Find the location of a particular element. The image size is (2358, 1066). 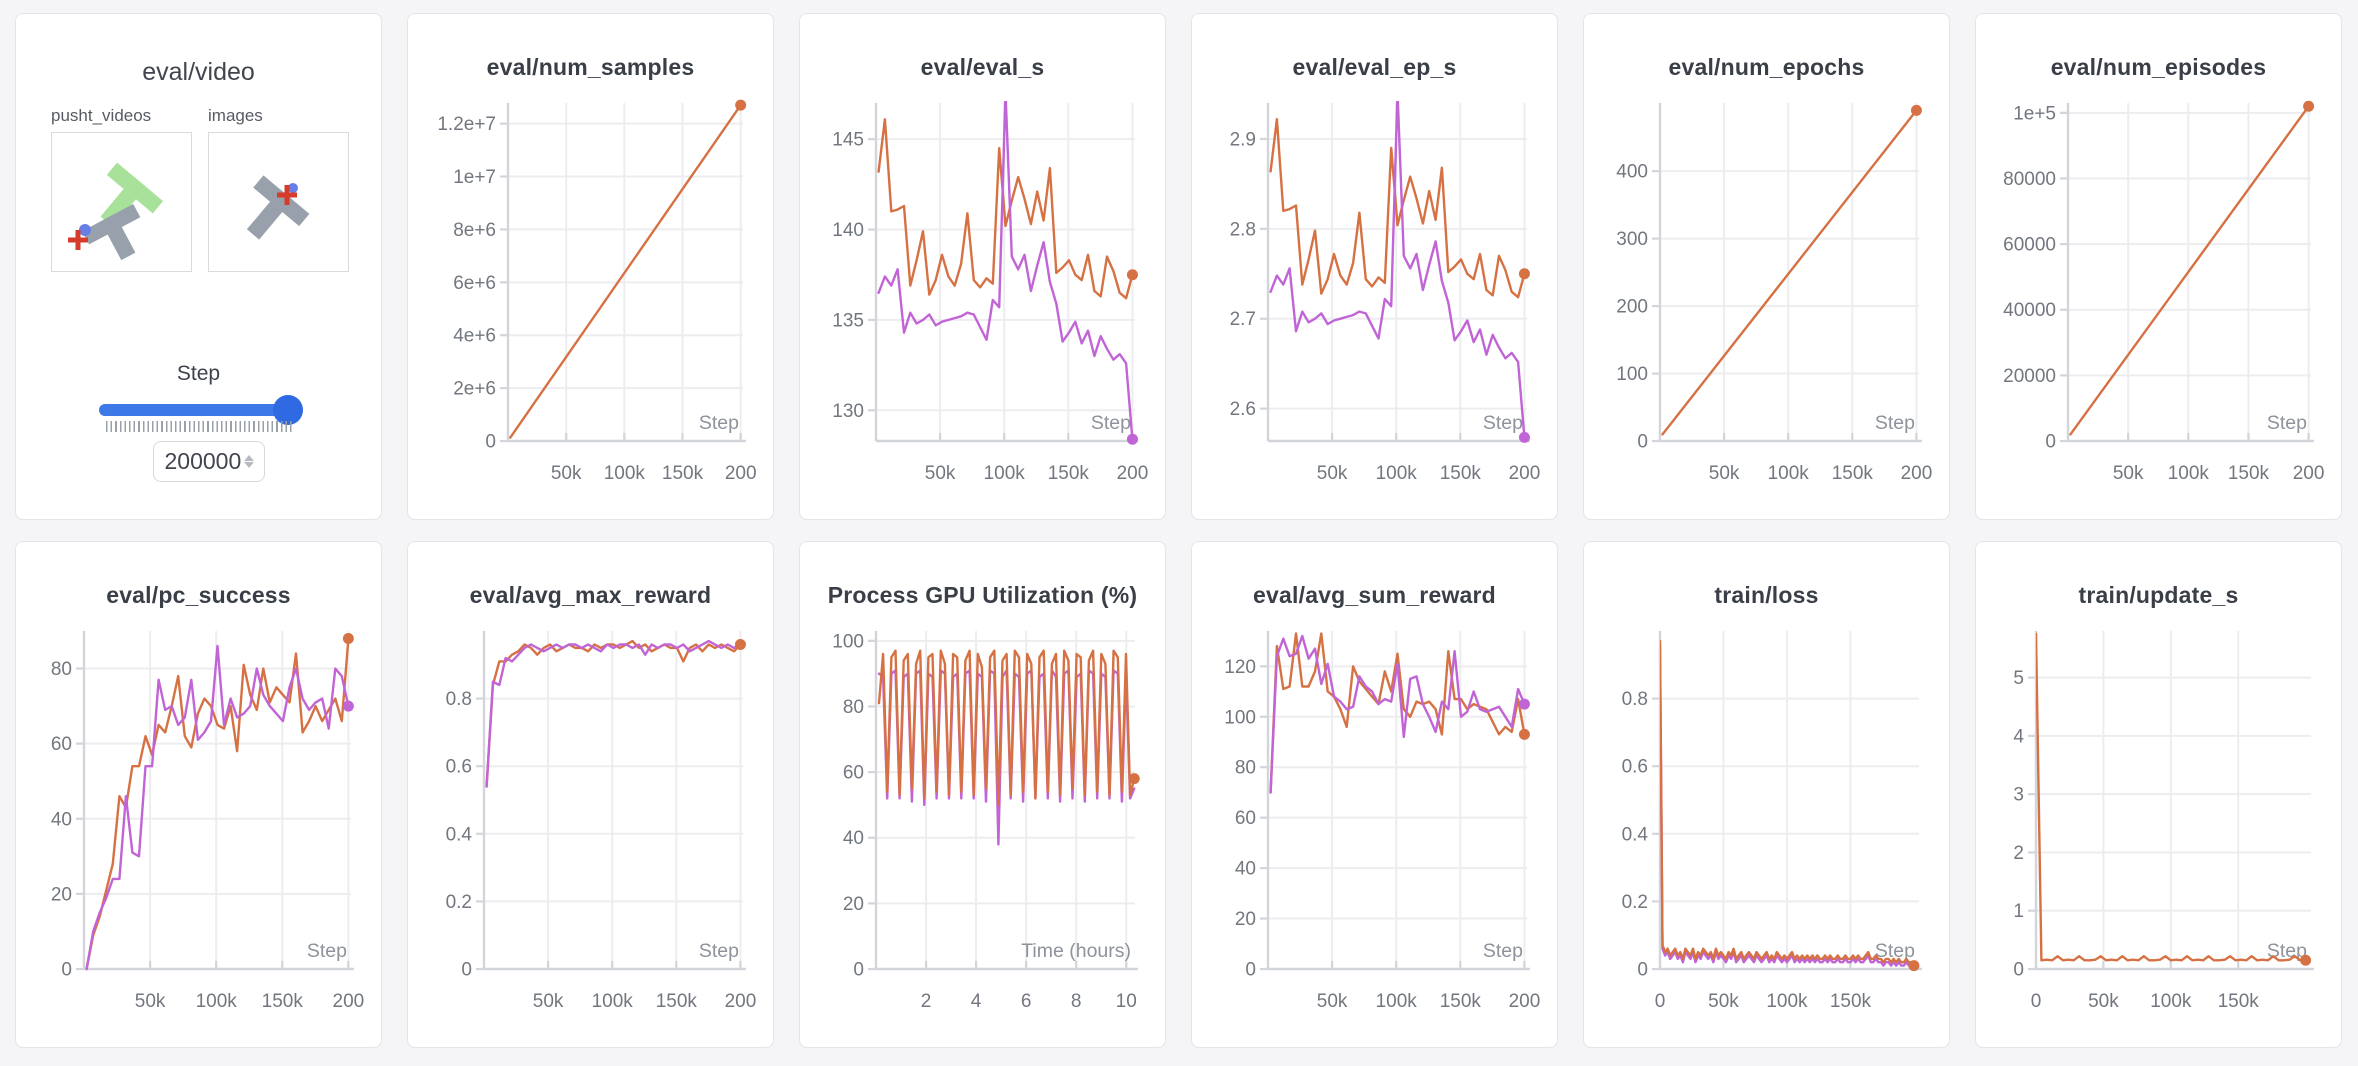

svg-text: 80000 is located at coordinates (2029, 179).